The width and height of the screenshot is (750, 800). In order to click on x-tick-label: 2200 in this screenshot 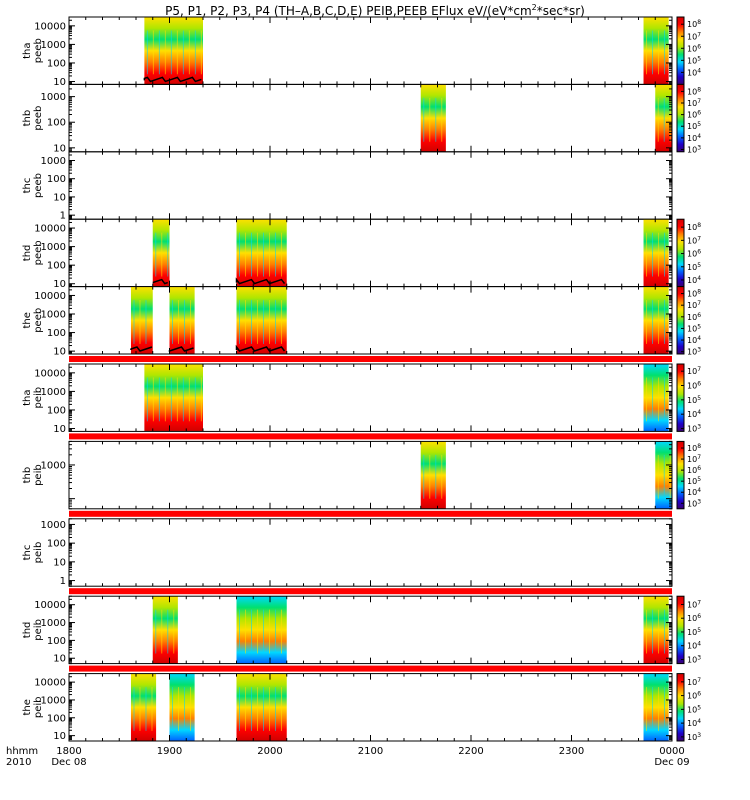, I will do `click(470, 751)`.